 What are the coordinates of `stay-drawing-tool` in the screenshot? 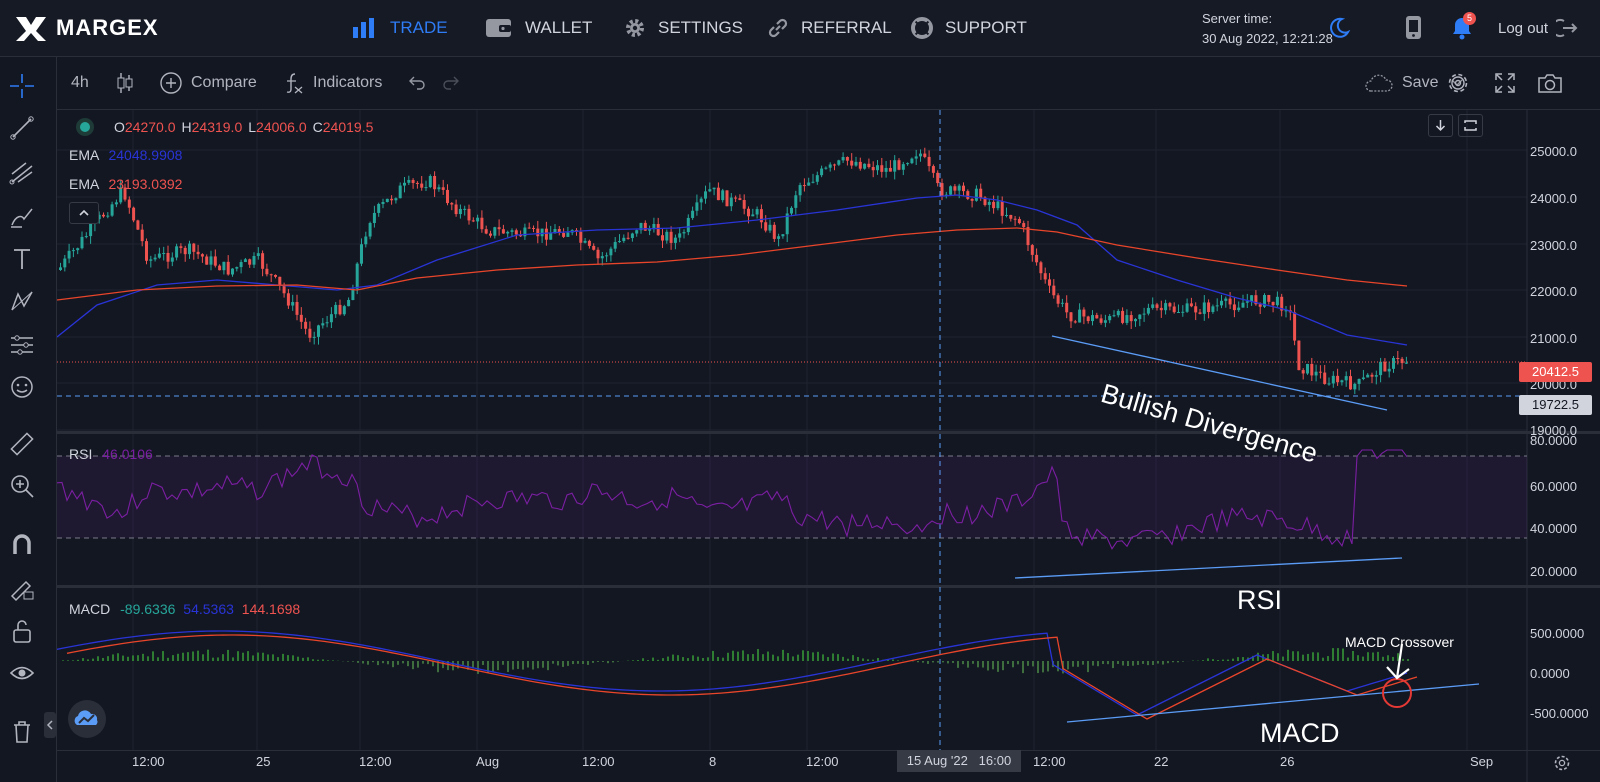 It's located at (22, 588).